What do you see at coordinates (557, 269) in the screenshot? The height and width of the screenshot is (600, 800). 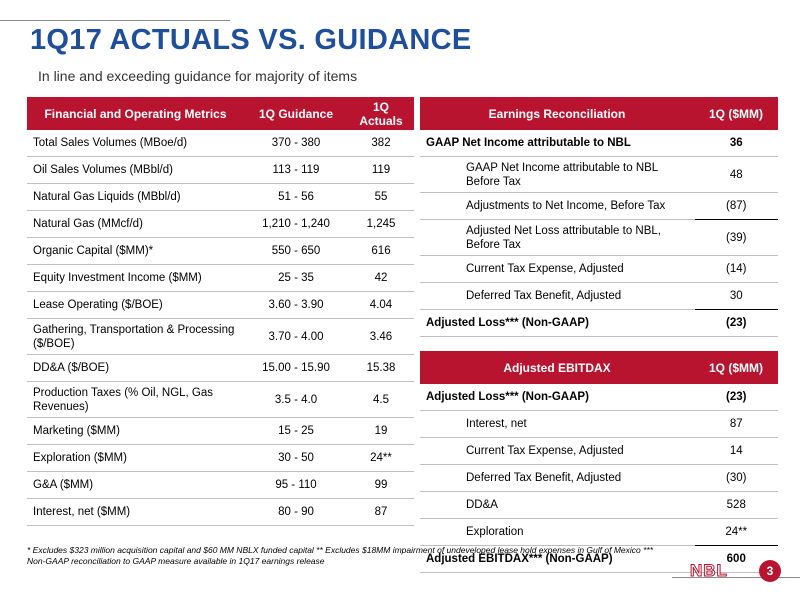 I see `earnings-label: Current Tax Expense, Adjusted` at bounding box center [557, 269].